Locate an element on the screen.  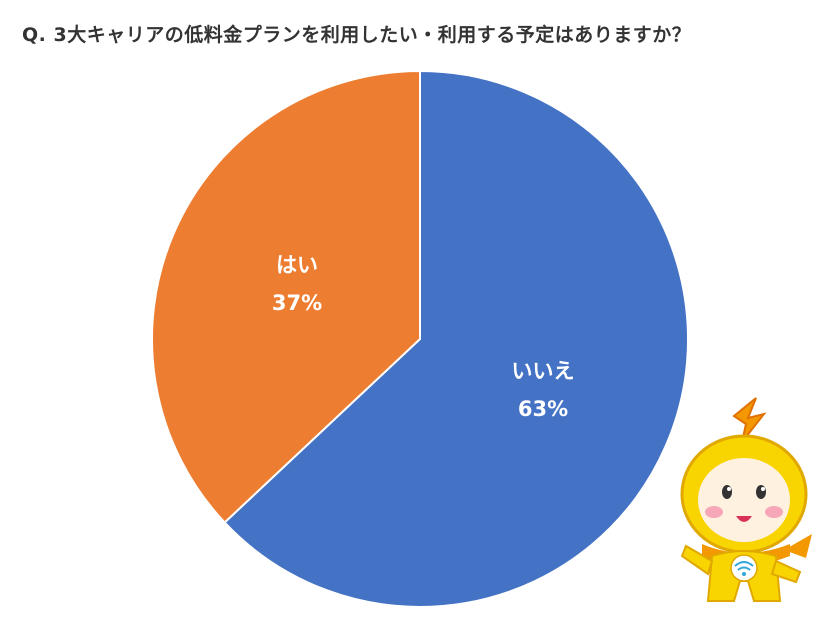
slice-value-label-0: 63% is located at coordinates (543, 409).